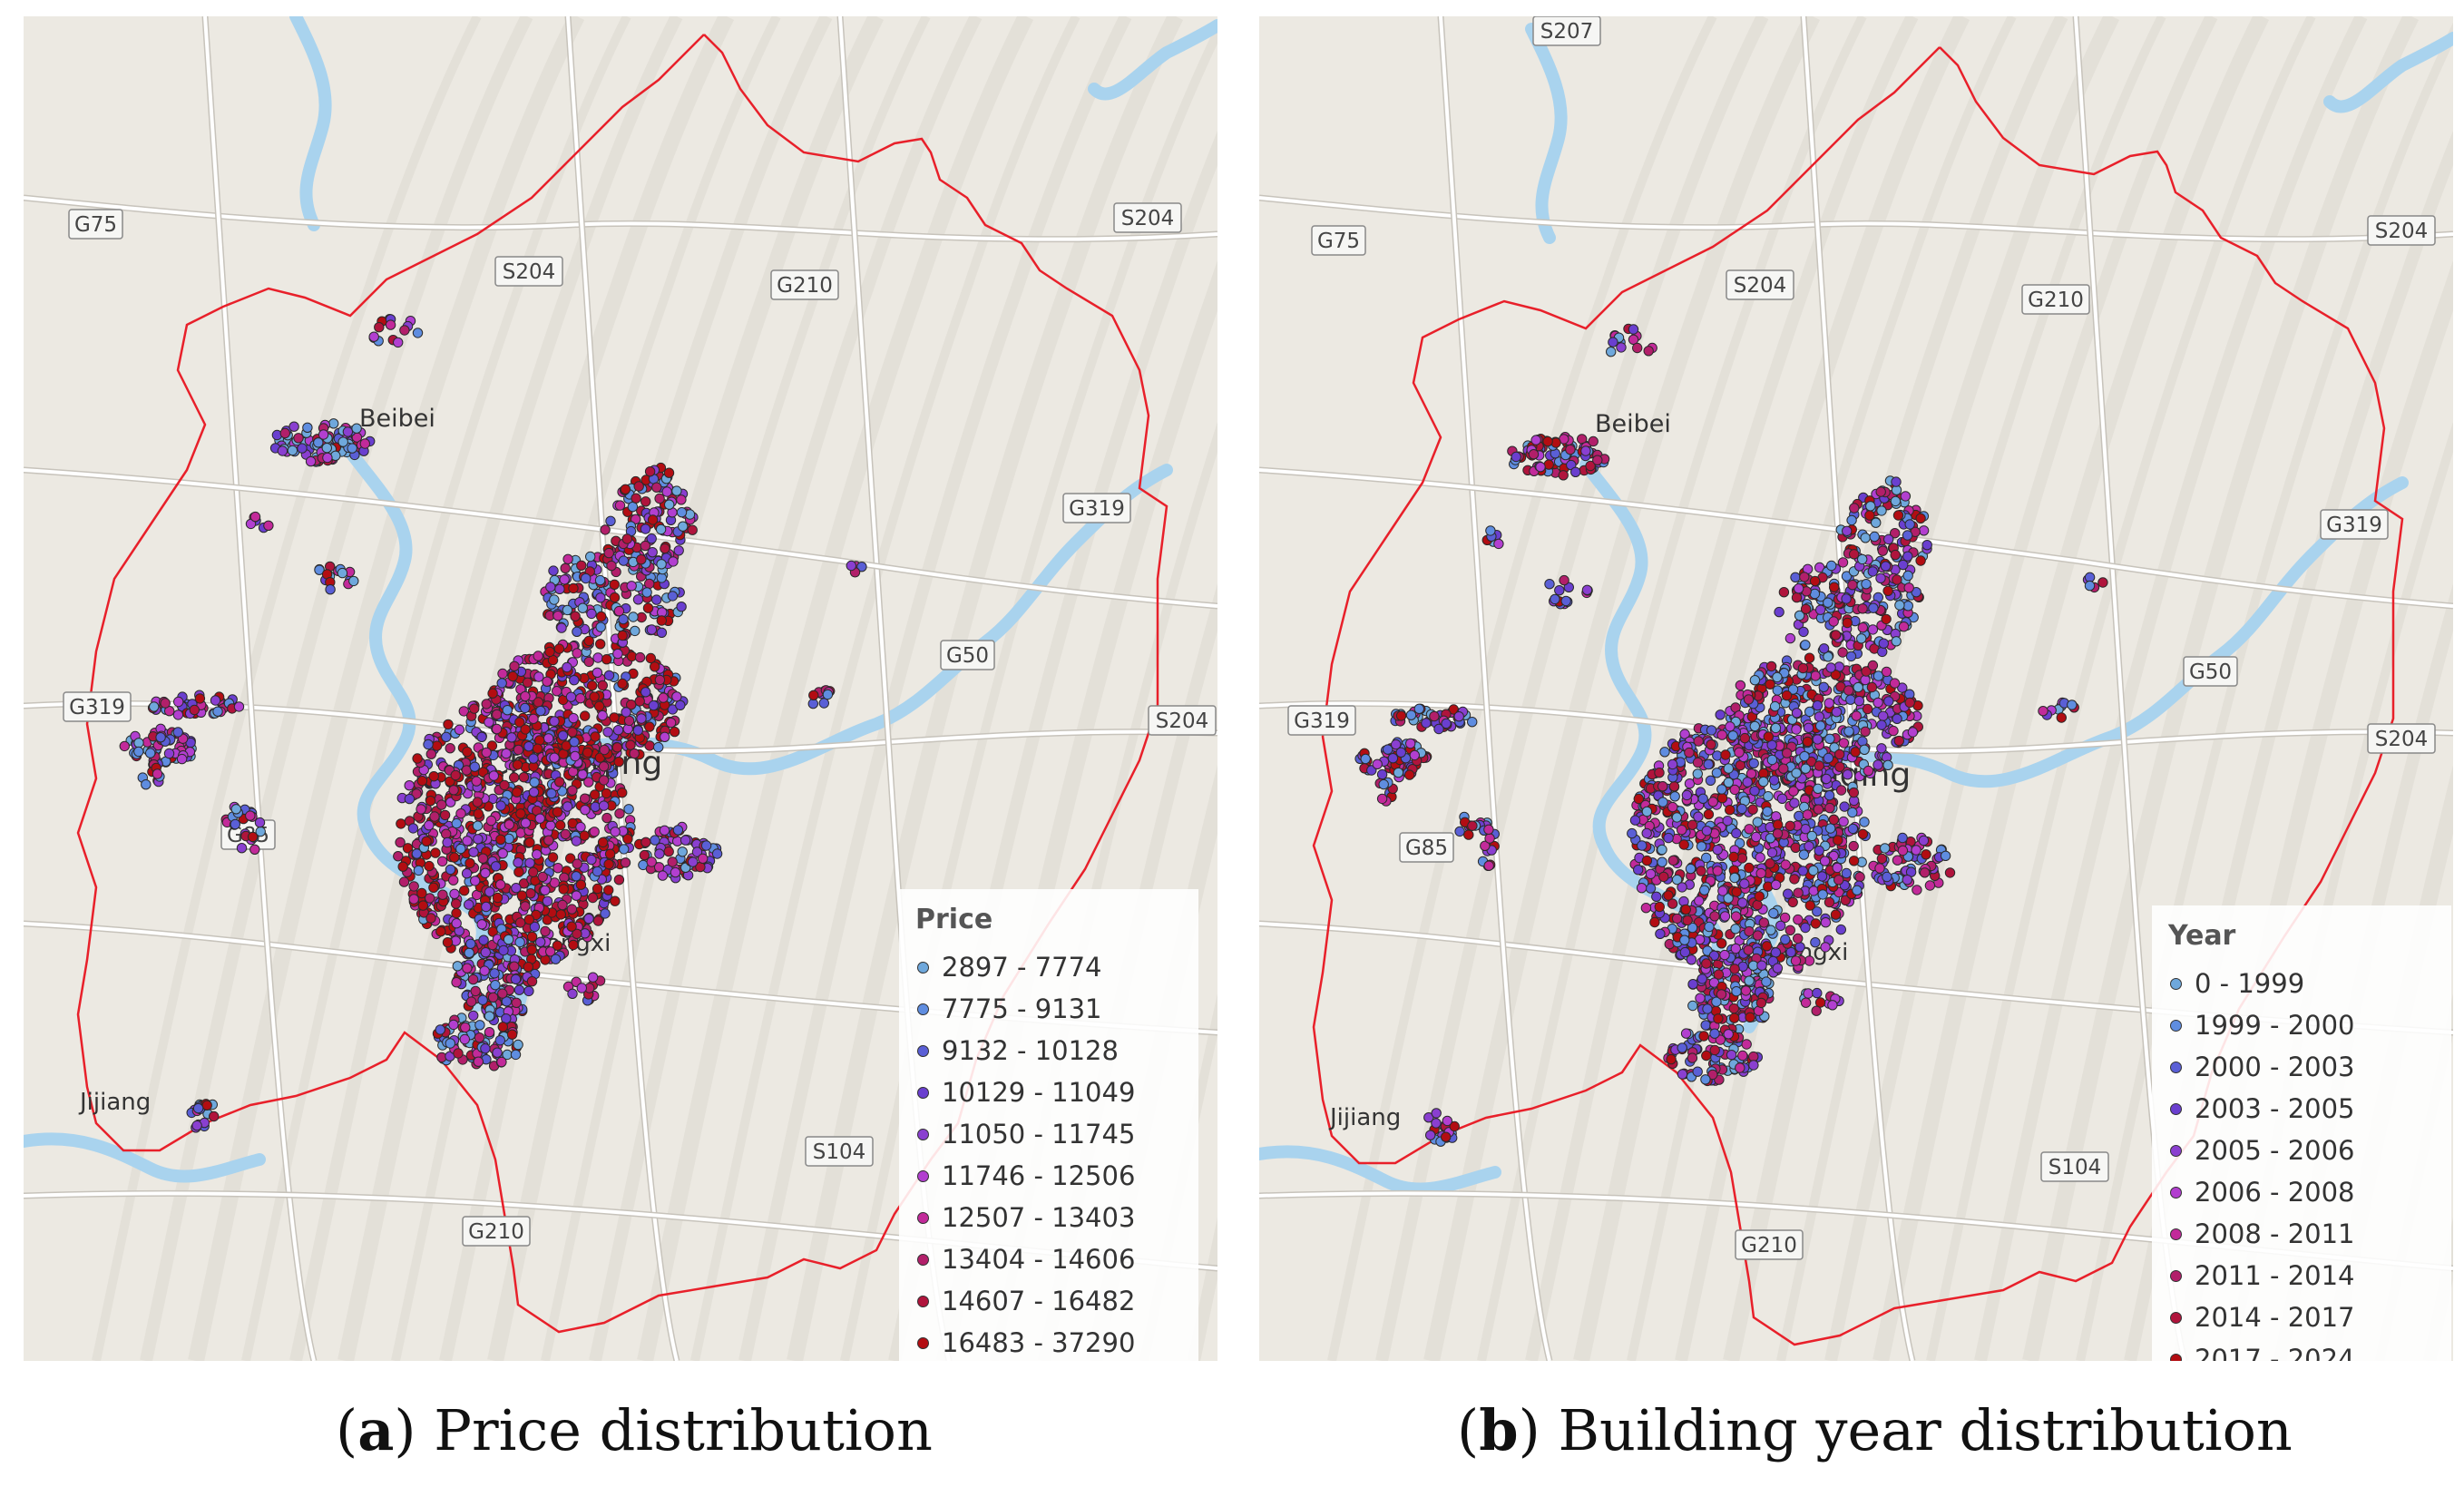 Image resolution: width=2464 pixels, height=1497 pixels. What do you see at coordinates (2210, 671) in the screenshot?
I see `road-shield: G50` at bounding box center [2210, 671].